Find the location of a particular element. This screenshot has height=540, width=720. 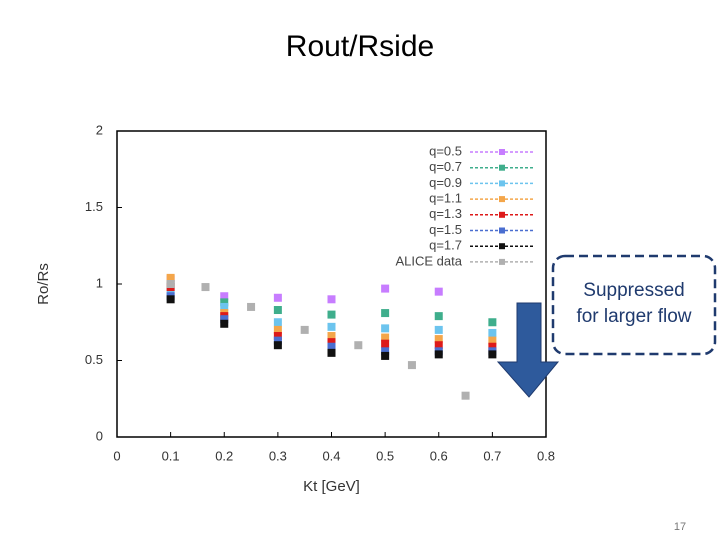

x-axis-label: Kt [GeV] is located at coordinates (331, 486).